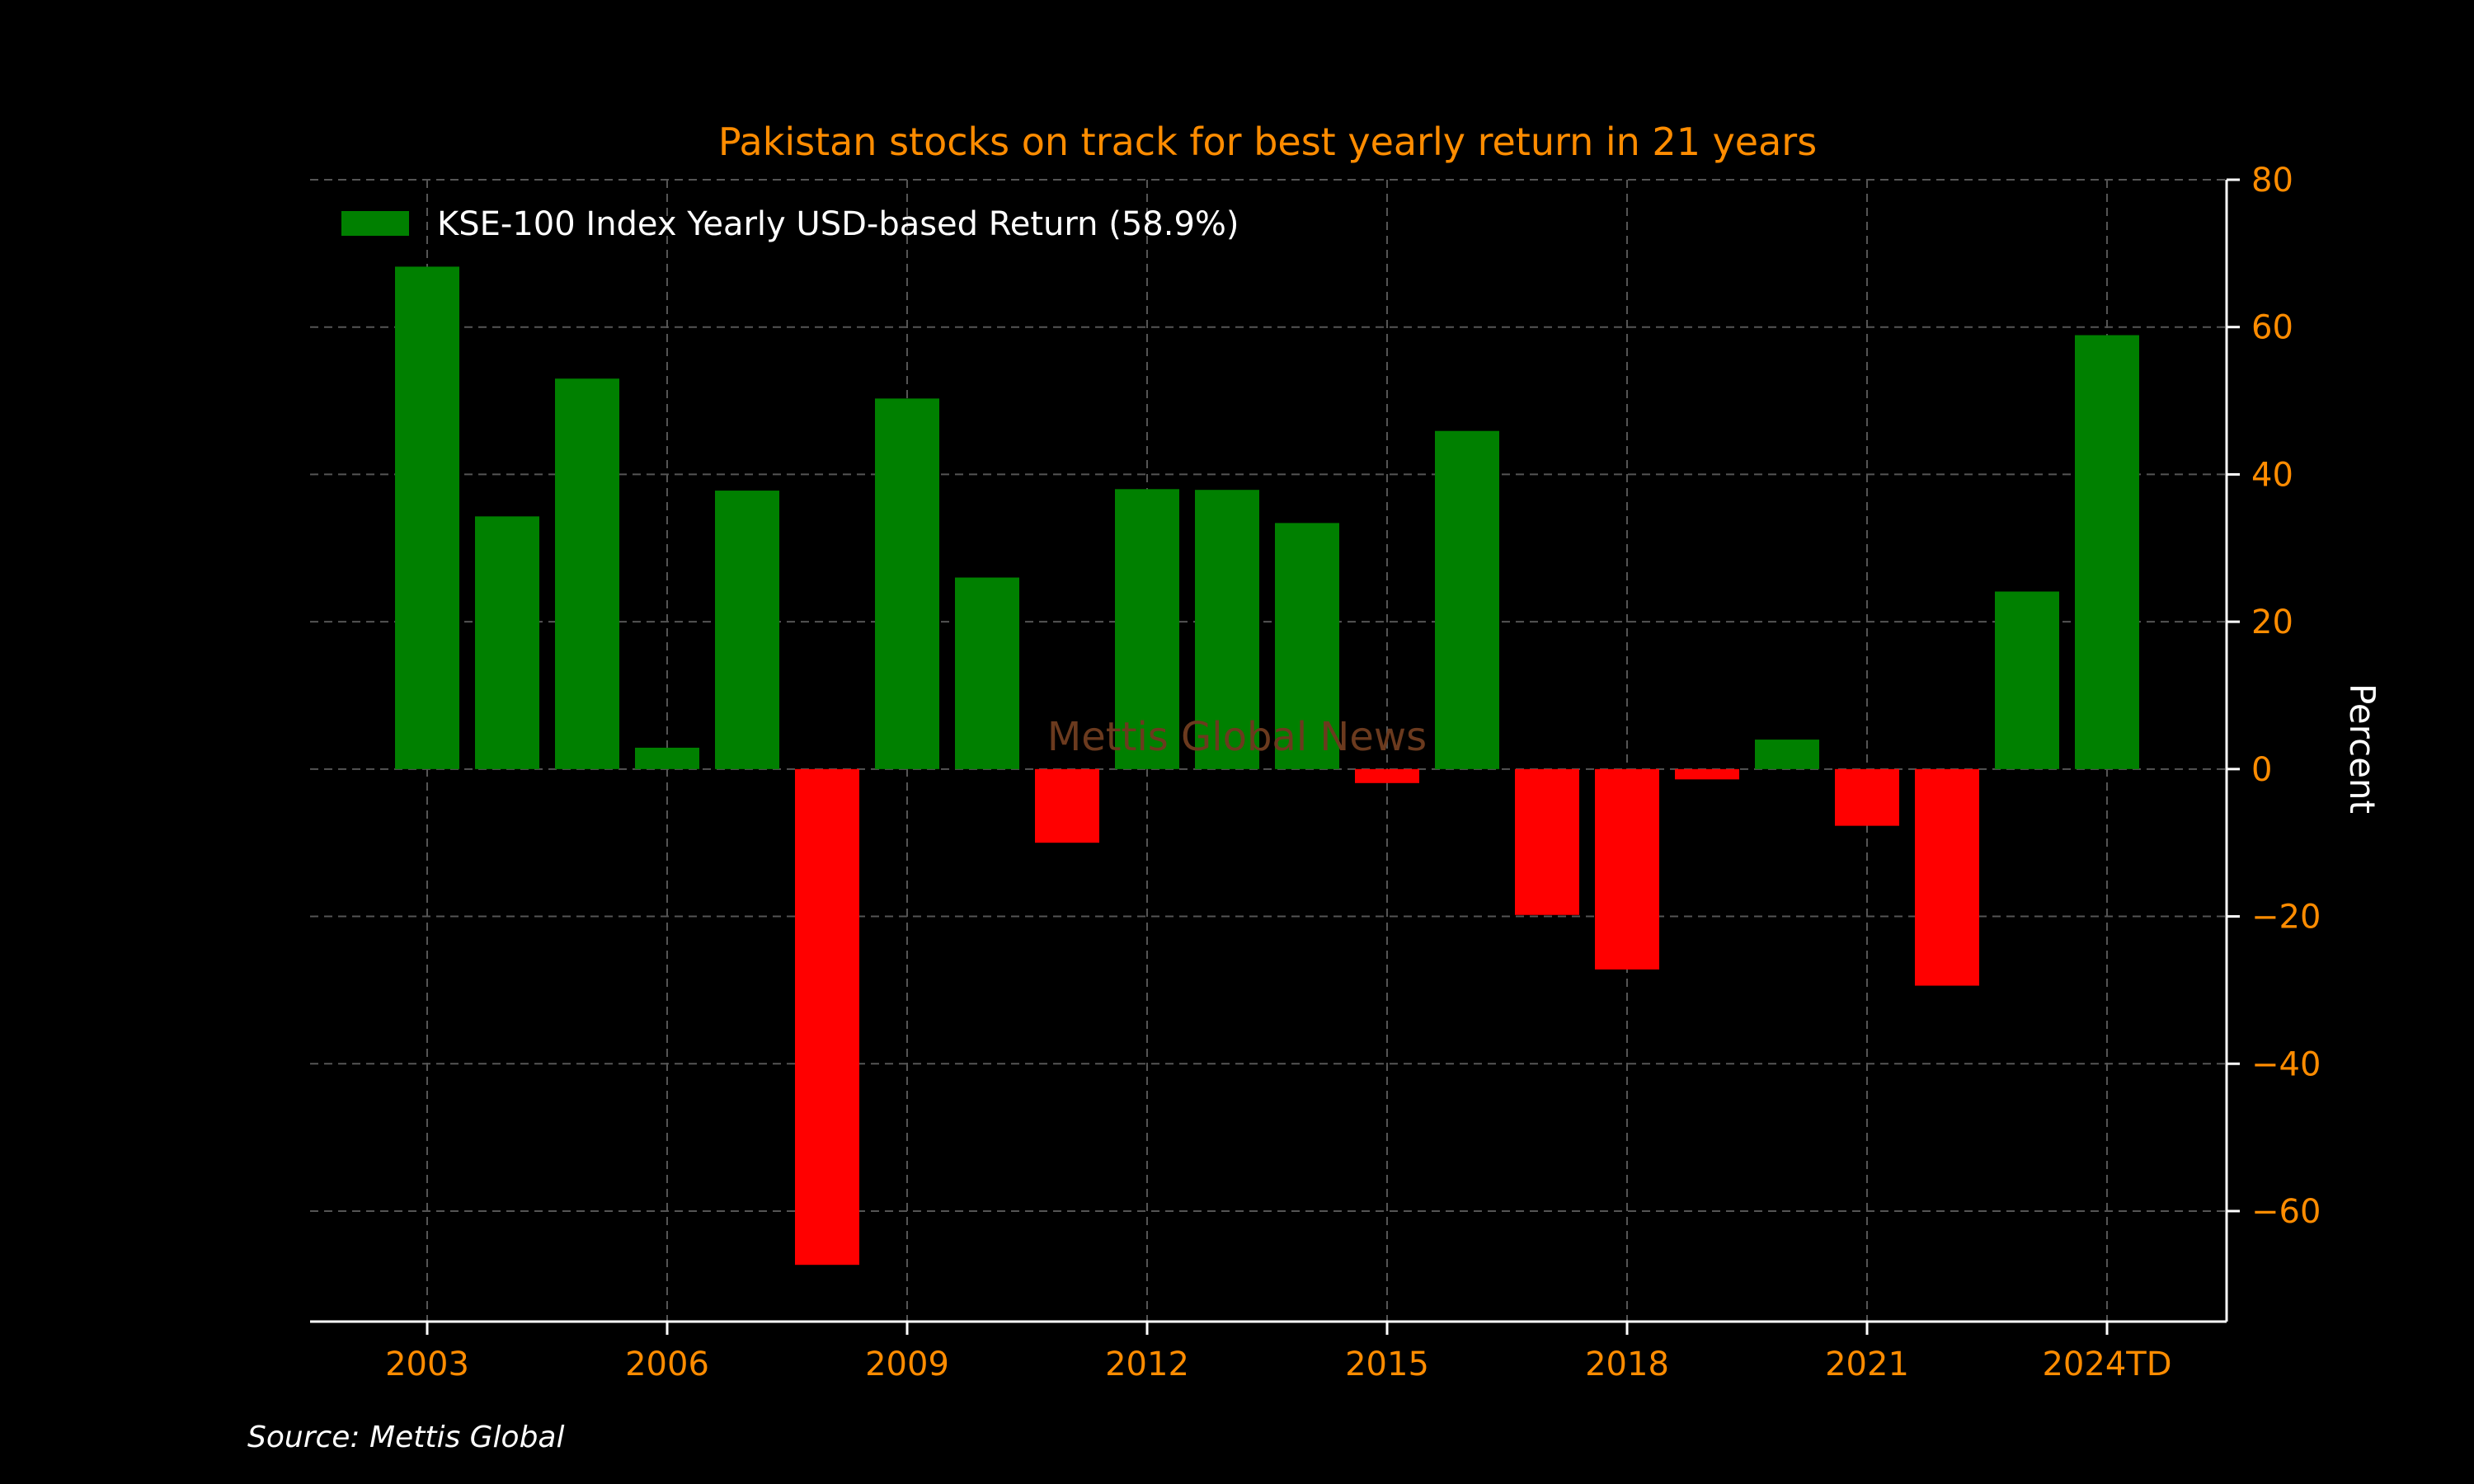  Describe the element at coordinates (747, 630) in the screenshot. I see `bar-2007` at that location.